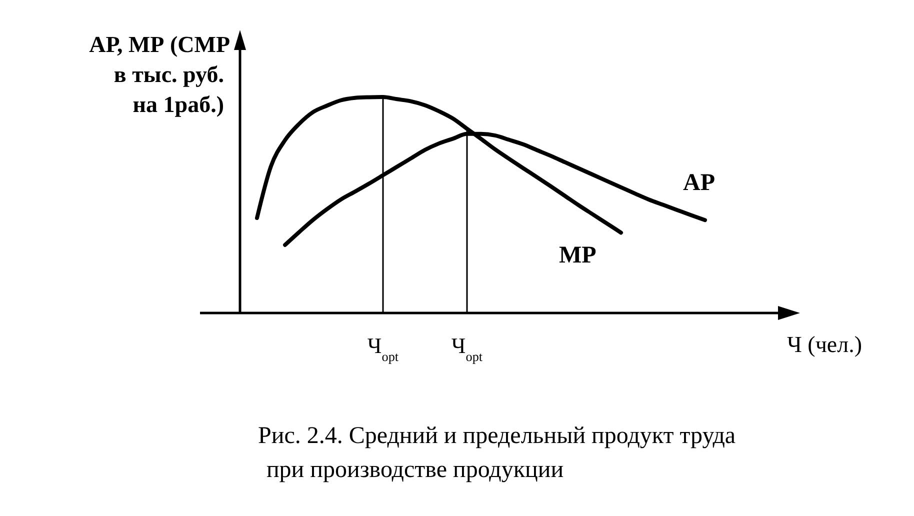 This screenshot has height=516, width=914. What do you see at coordinates (699, 183) in the screenshot?
I see `series-label: АР` at bounding box center [699, 183].